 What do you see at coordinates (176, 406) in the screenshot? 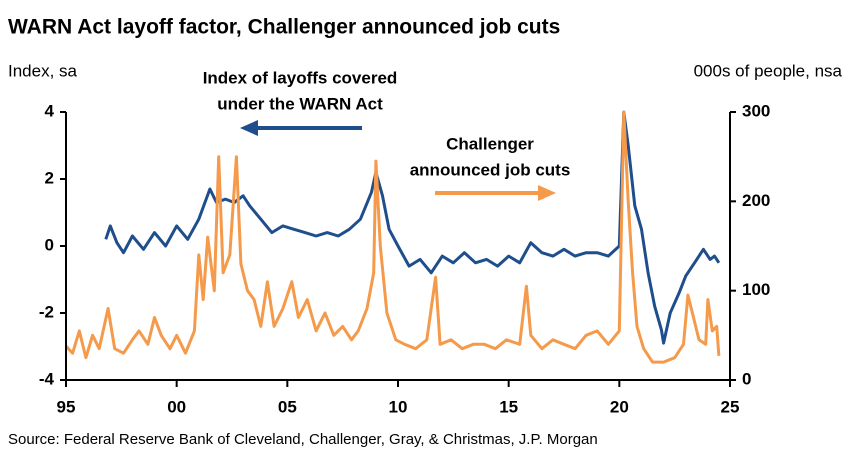
I see `x-tick-label: 00` at bounding box center [176, 406].